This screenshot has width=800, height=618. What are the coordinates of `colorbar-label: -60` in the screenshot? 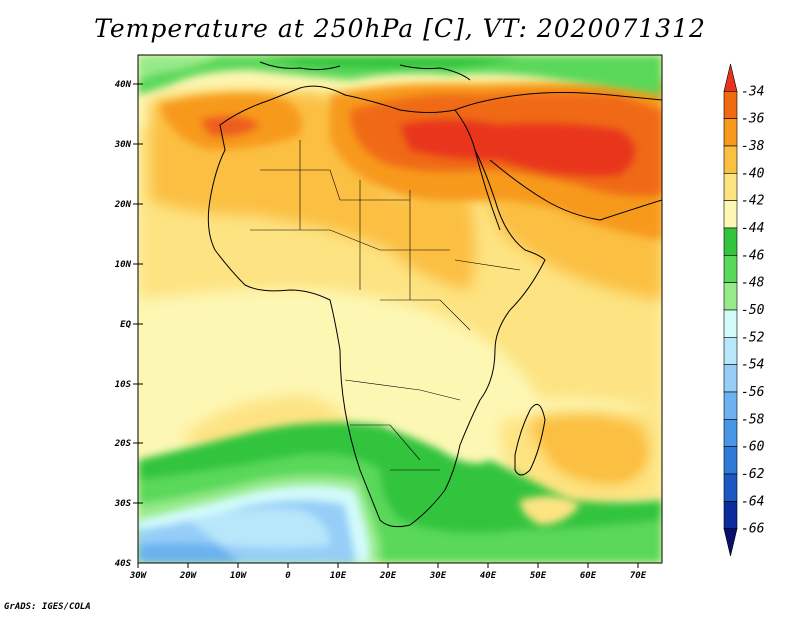 It's located at (753, 447).